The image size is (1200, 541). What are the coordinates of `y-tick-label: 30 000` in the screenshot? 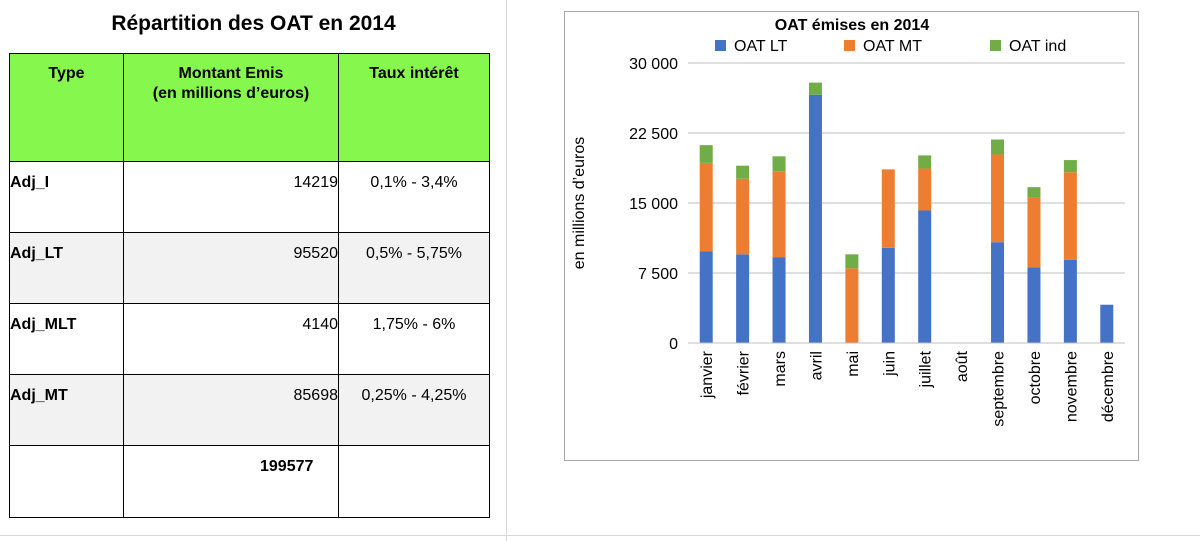 It's located at (653, 64).